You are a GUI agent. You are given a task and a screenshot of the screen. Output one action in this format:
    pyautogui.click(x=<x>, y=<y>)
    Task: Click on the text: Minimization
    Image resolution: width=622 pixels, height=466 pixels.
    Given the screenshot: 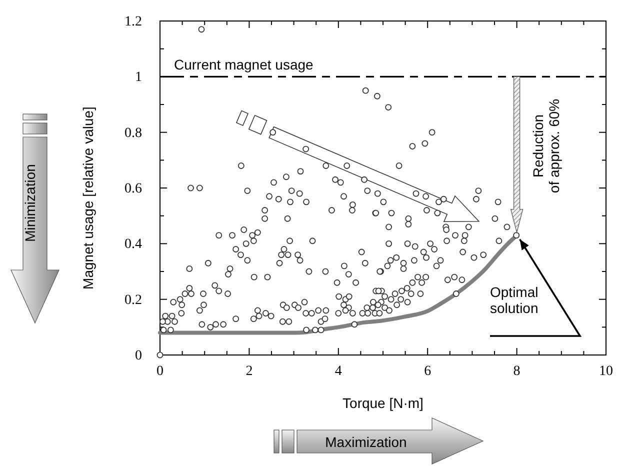 What is the action you would take?
    pyautogui.click(x=30, y=203)
    